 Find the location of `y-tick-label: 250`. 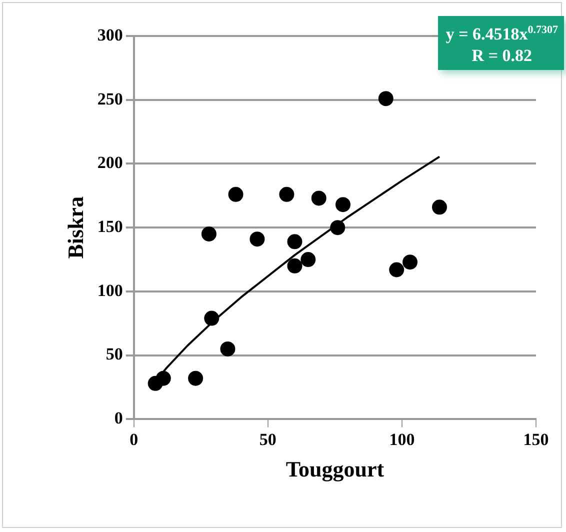

y-tick-label: 250 is located at coordinates (110, 98).